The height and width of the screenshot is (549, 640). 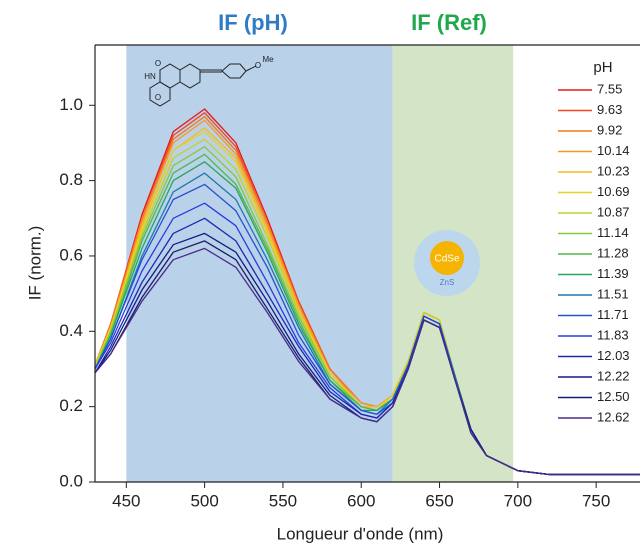 I want to click on y-tick-label: 1.0, so click(x=71, y=104).